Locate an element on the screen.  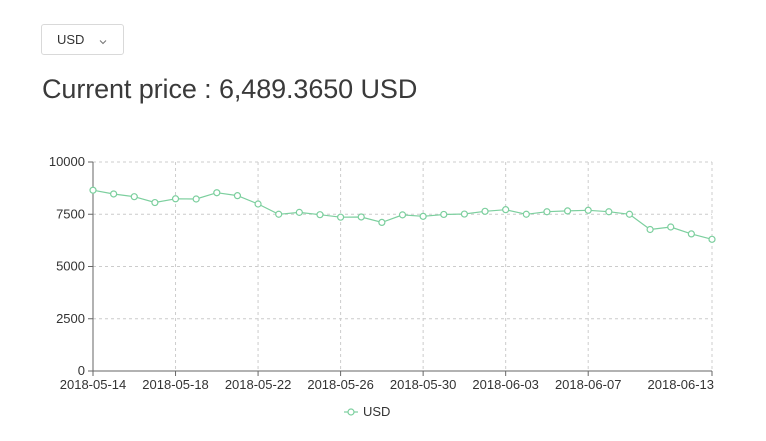
price-currency: USD is located at coordinates (389, 89).